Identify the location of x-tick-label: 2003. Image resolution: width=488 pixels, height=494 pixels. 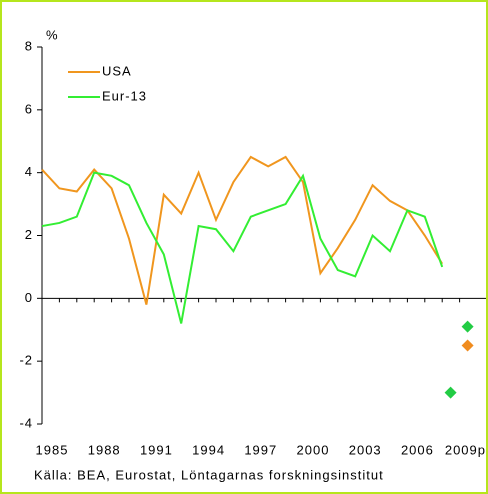
(365, 449).